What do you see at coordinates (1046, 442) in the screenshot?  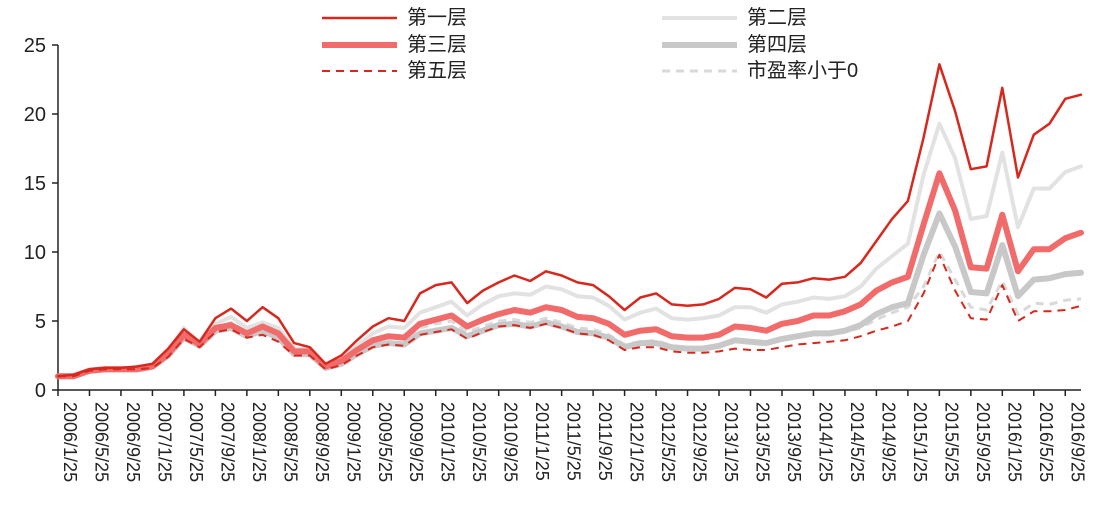 I see `x-tick-label: 2016/5/25` at bounding box center [1046, 442].